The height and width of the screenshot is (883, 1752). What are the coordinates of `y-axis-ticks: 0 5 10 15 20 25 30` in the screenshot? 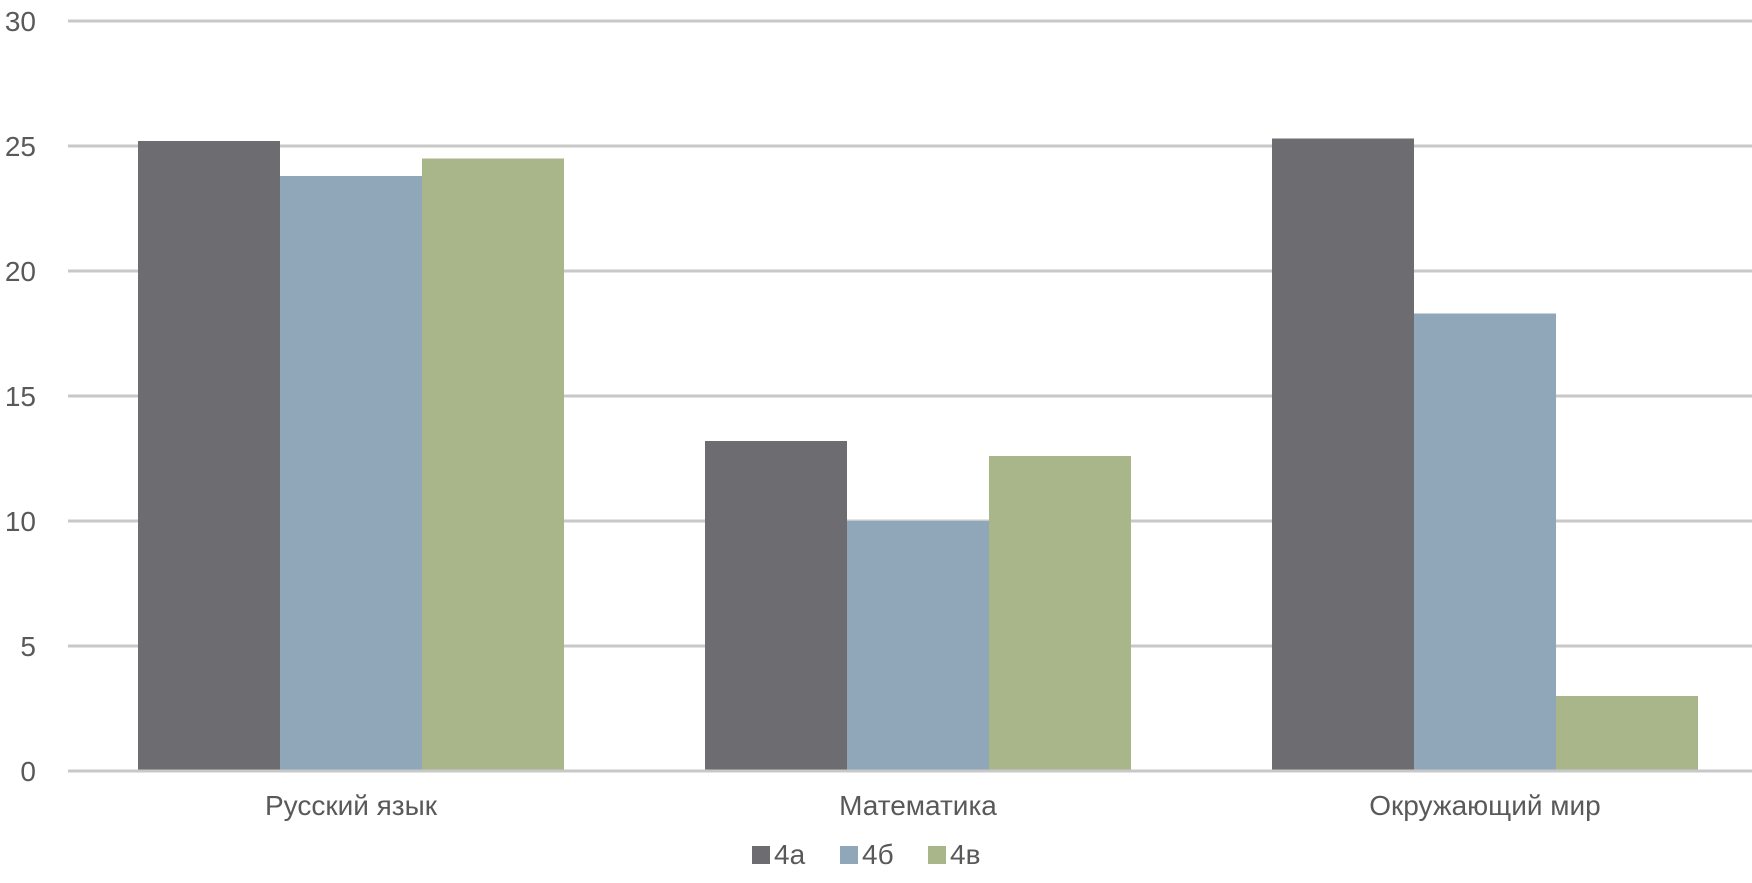 It's located at (20, 396).